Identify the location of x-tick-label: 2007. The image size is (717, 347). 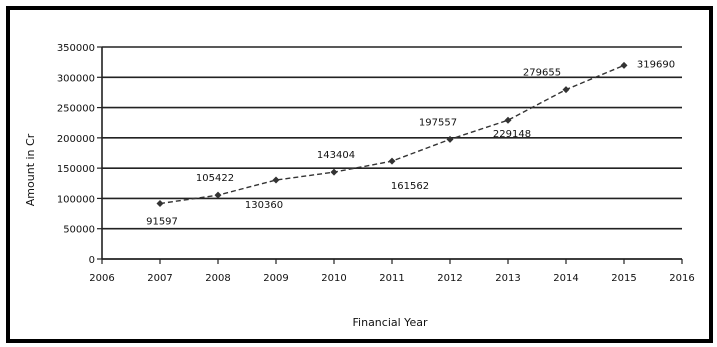
(159, 278).